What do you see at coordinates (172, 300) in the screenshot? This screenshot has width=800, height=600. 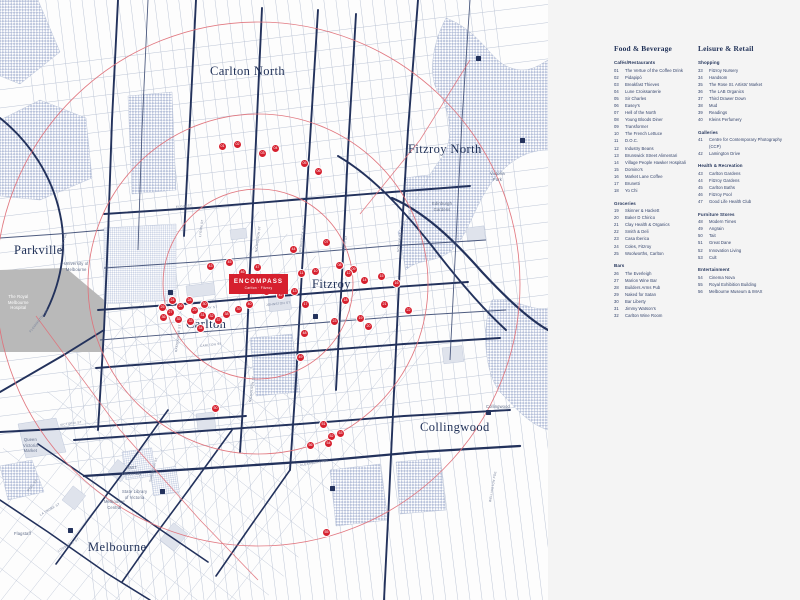 I see `map-marker: 24` at bounding box center [172, 300].